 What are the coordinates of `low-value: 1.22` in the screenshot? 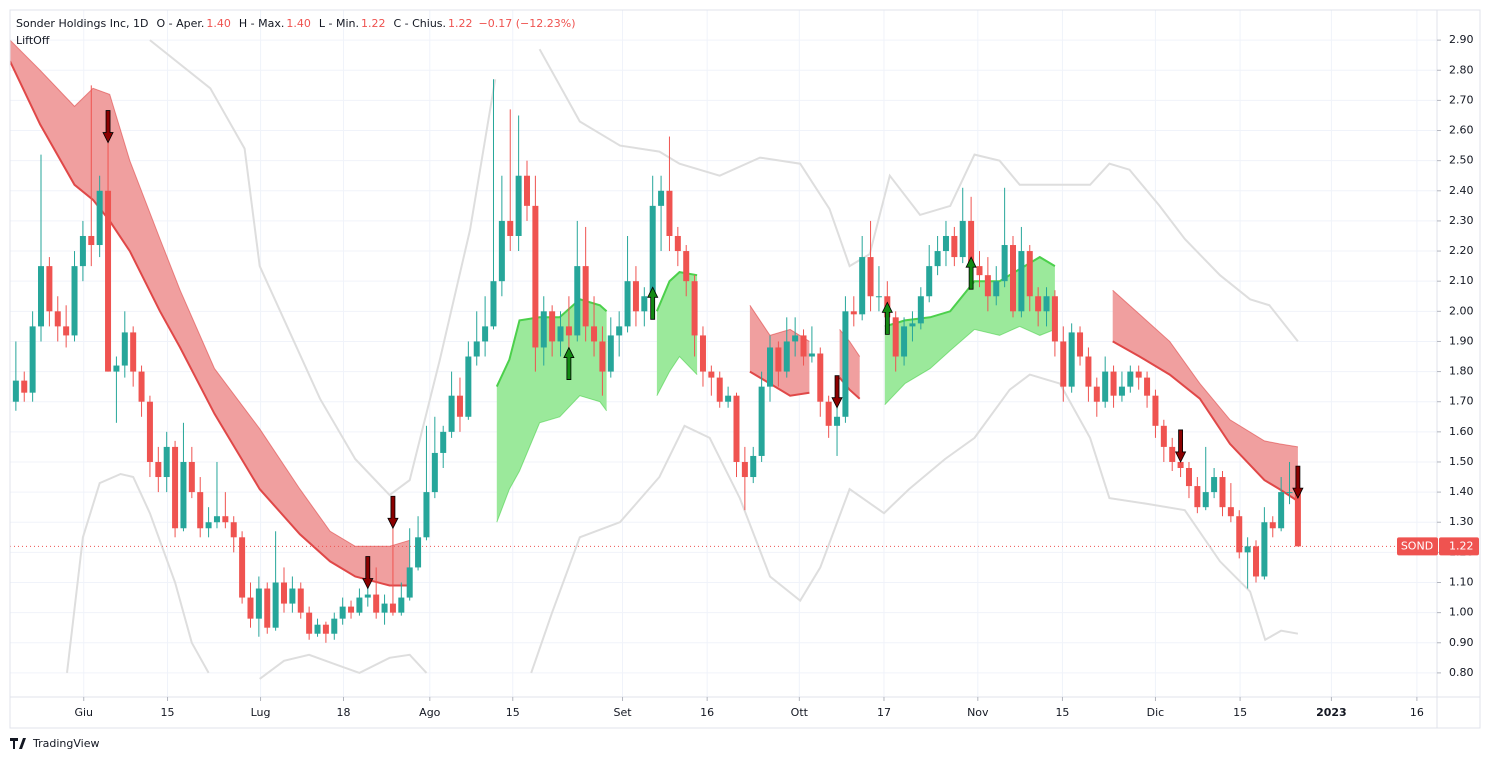 It's located at (373, 23).